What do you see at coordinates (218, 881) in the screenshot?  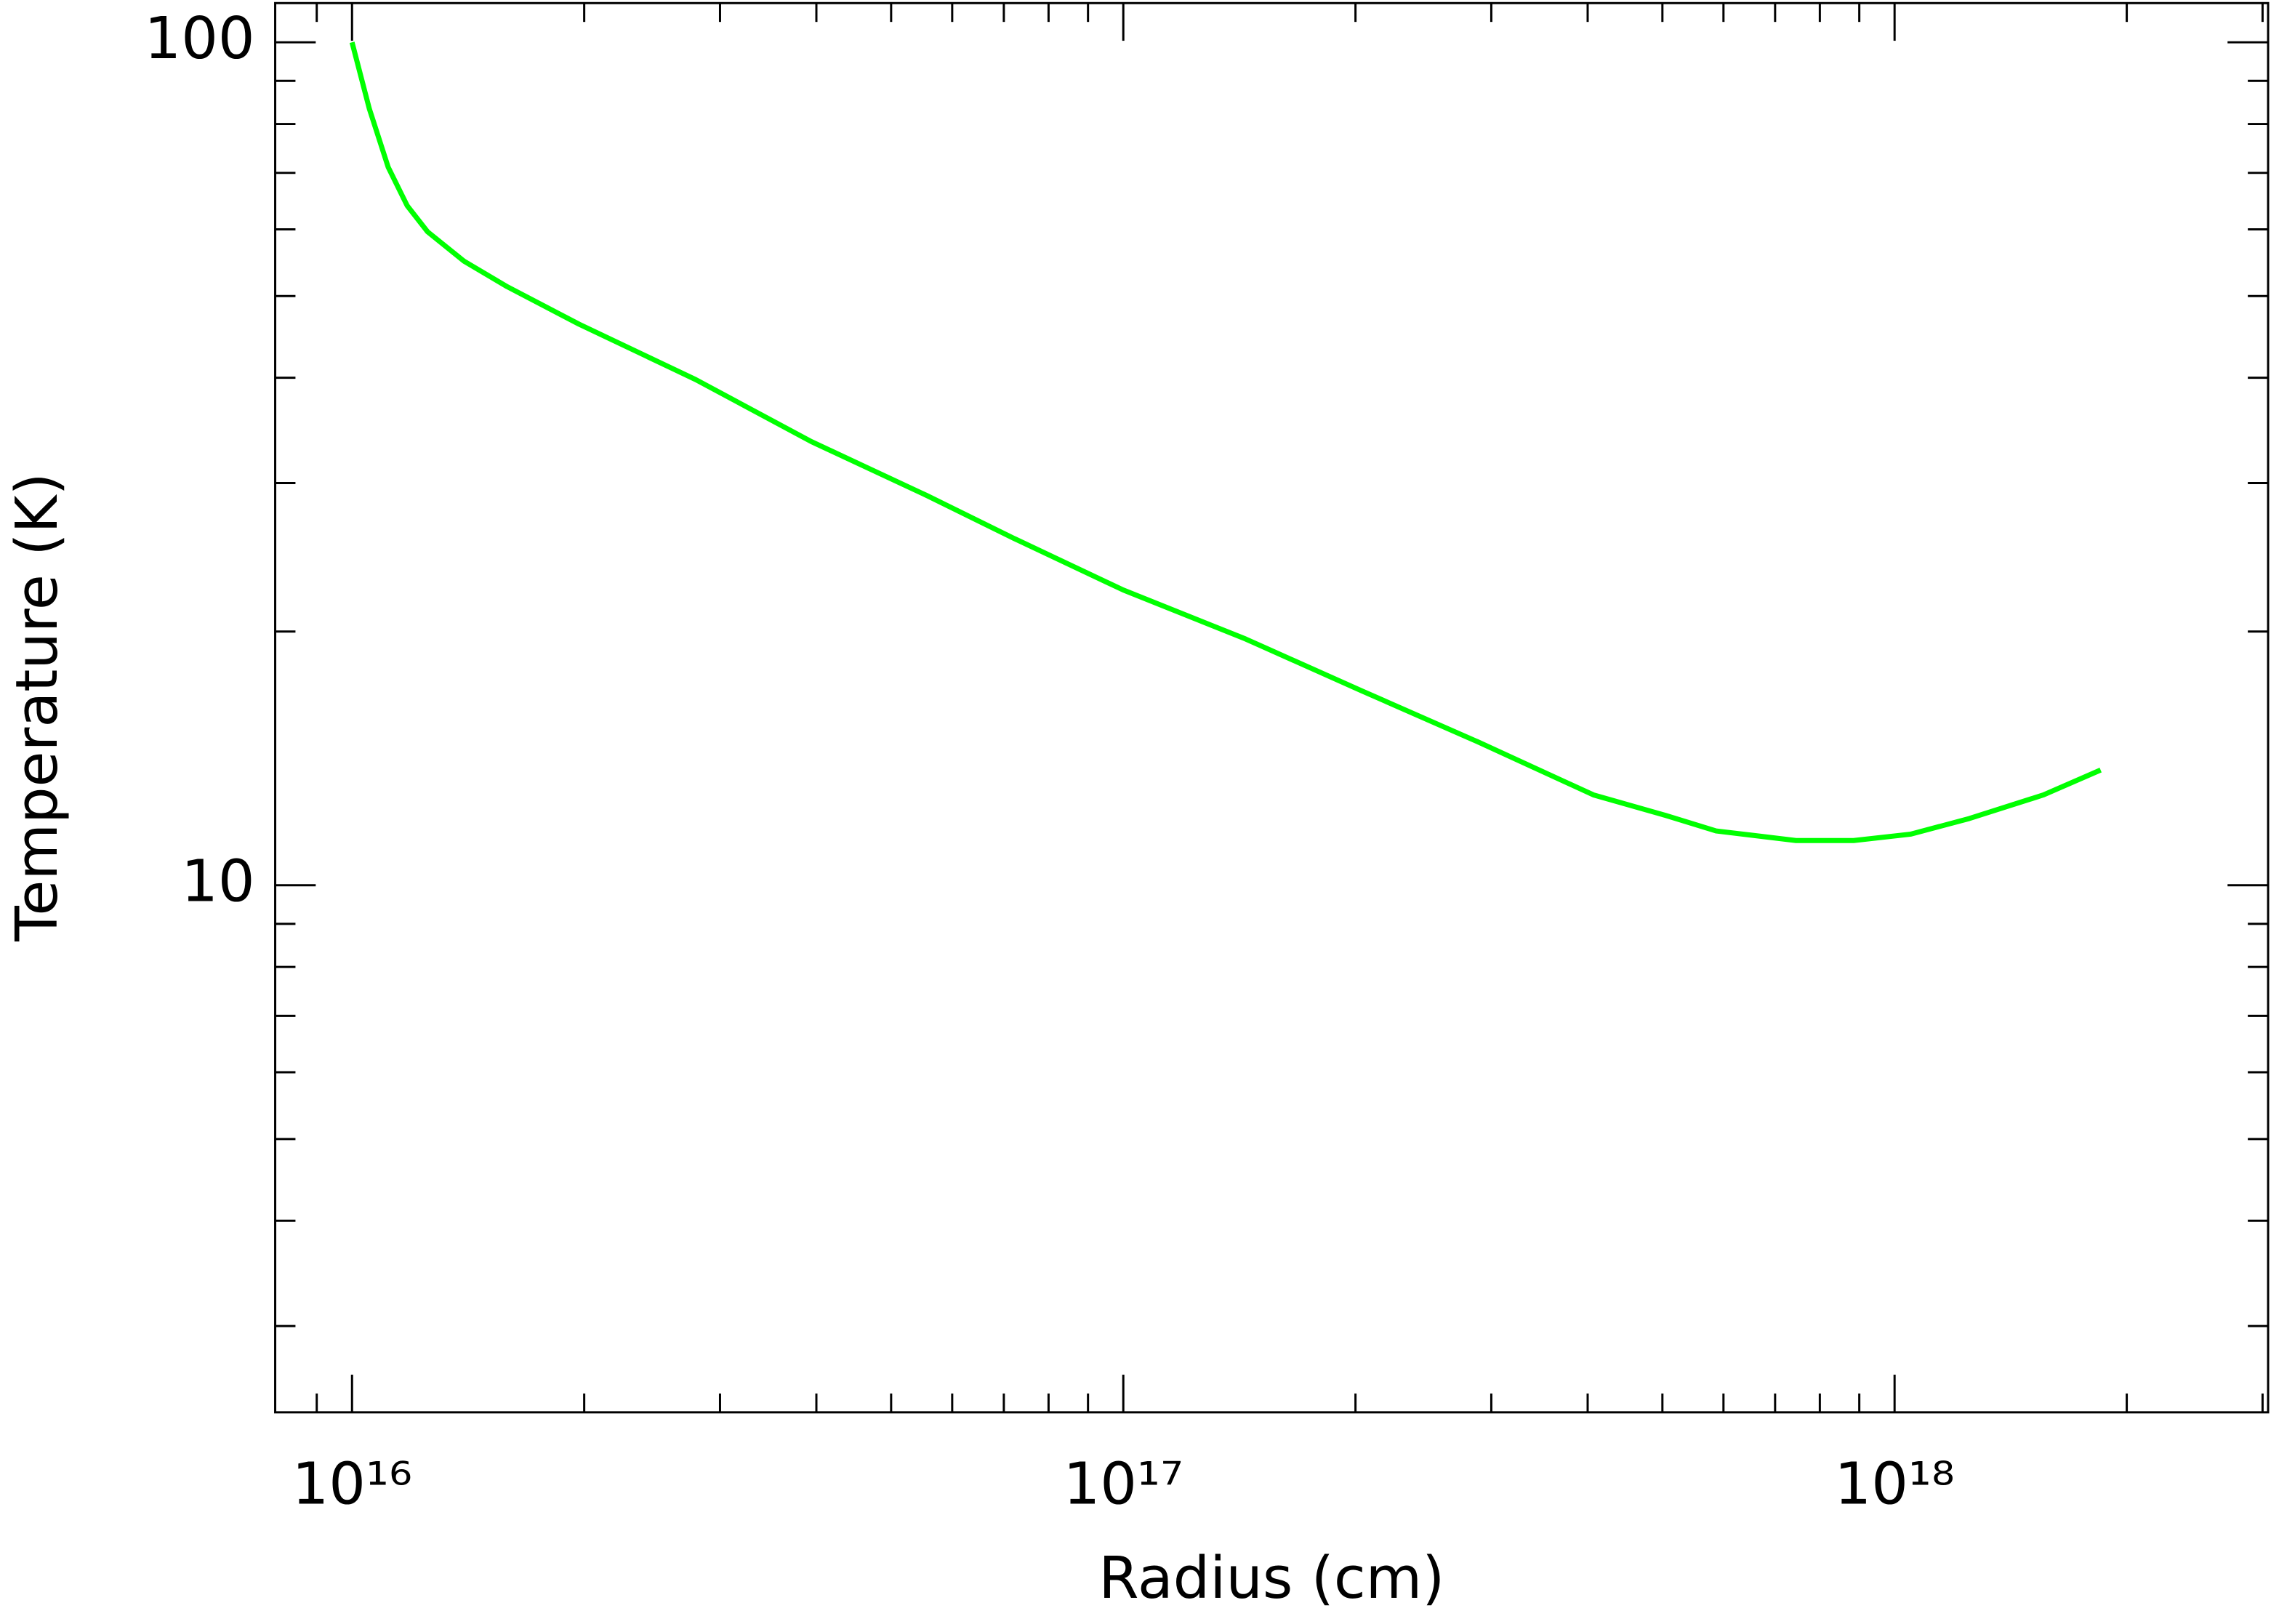 I see `y-tick-label: 10` at bounding box center [218, 881].